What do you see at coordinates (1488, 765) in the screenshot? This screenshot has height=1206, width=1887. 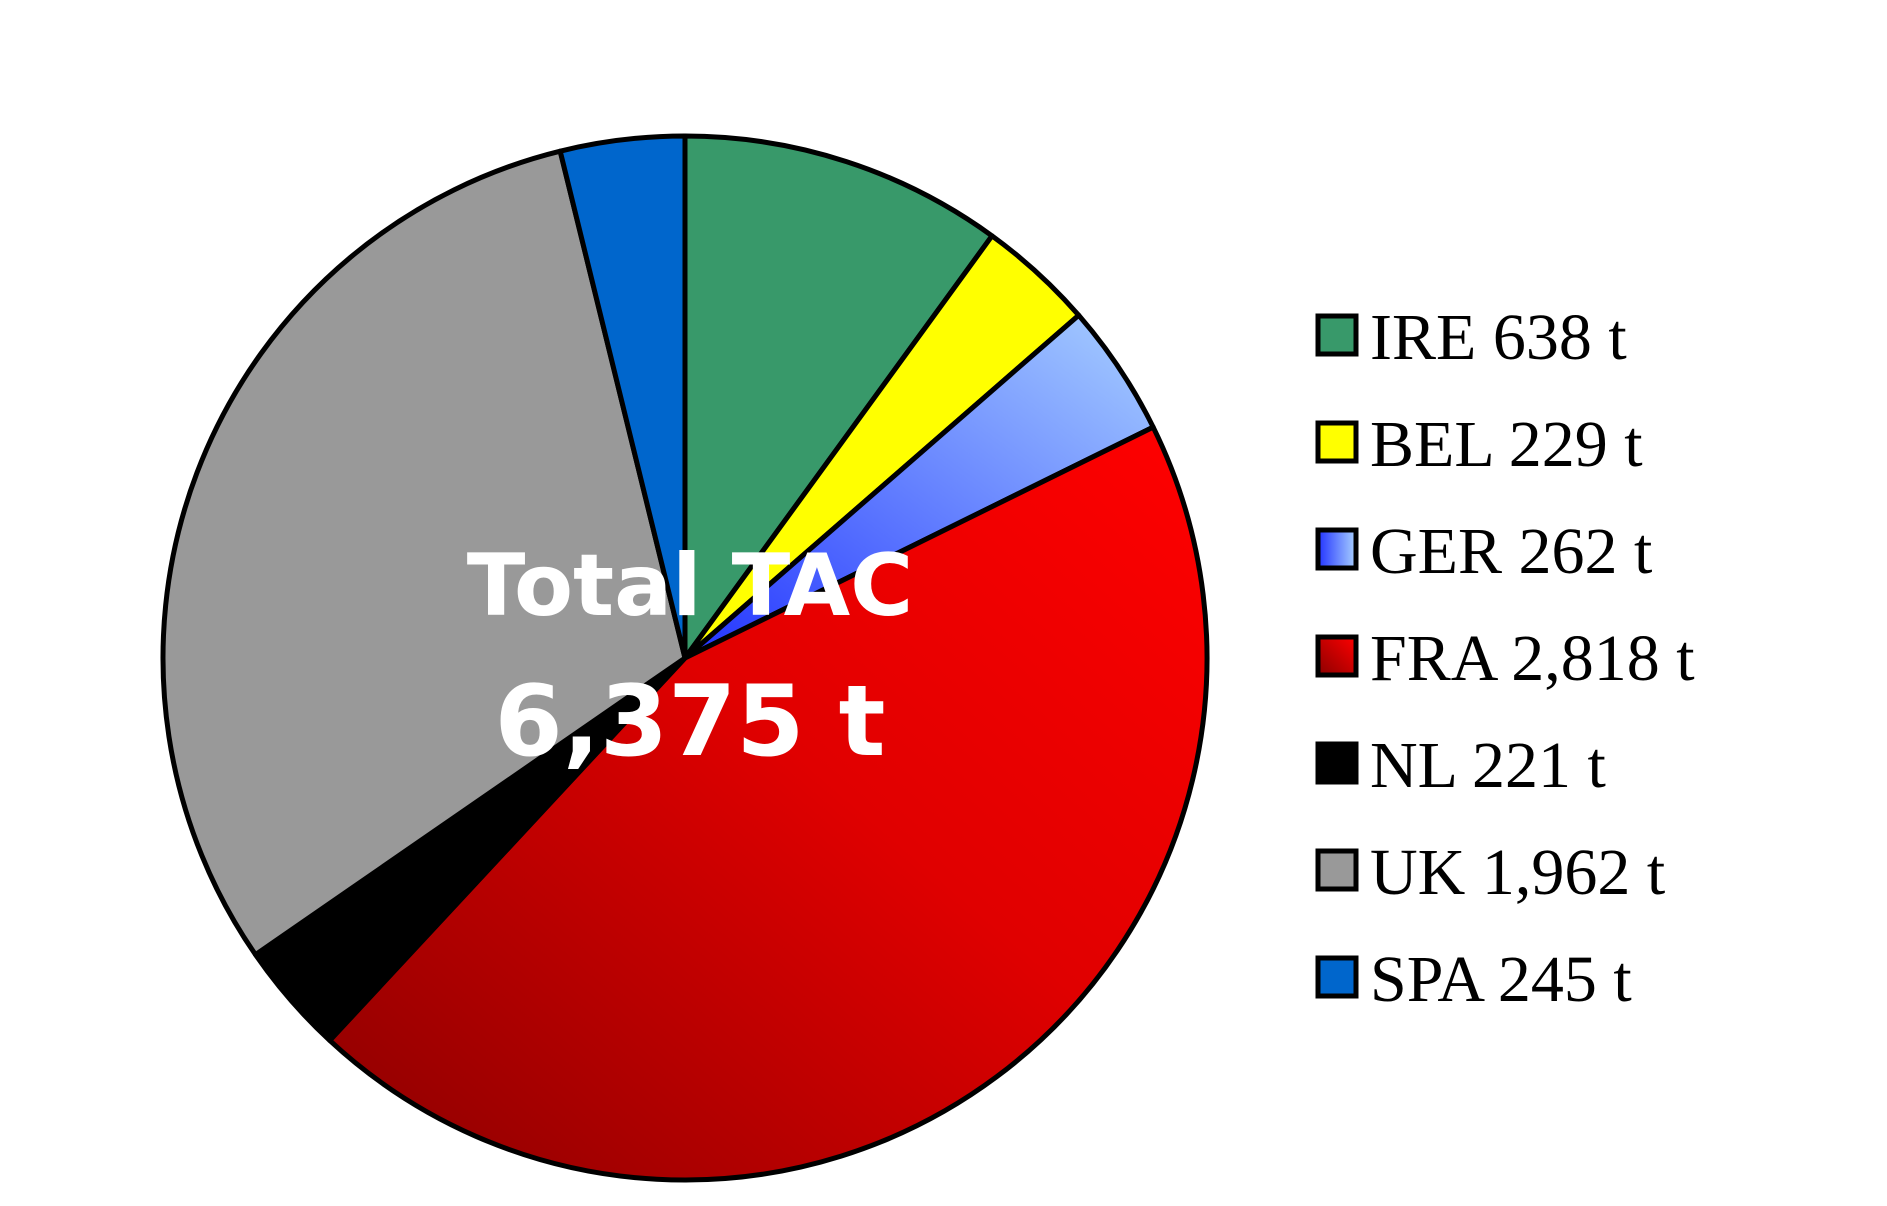 I see `legend-label-nl: NL 221 t` at bounding box center [1488, 765].